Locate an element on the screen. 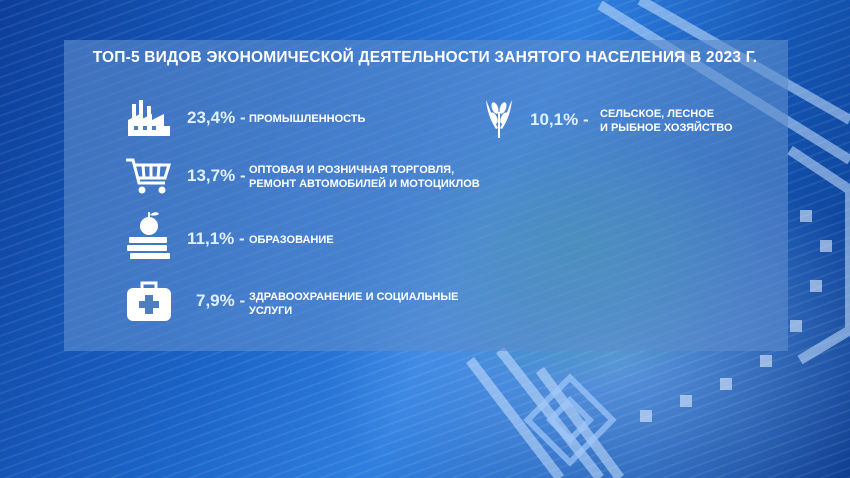  value-label: 7,9% - is located at coordinates (221, 300).